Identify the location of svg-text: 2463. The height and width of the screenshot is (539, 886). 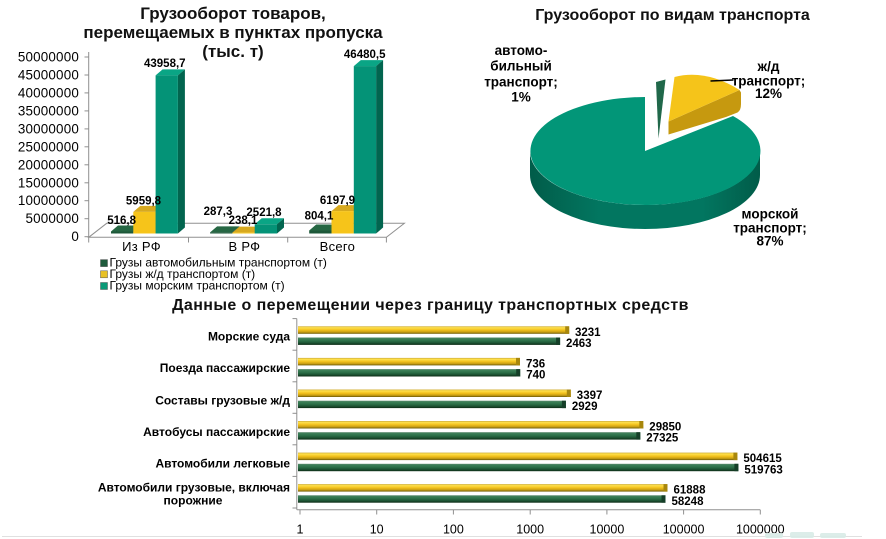
(579, 344).